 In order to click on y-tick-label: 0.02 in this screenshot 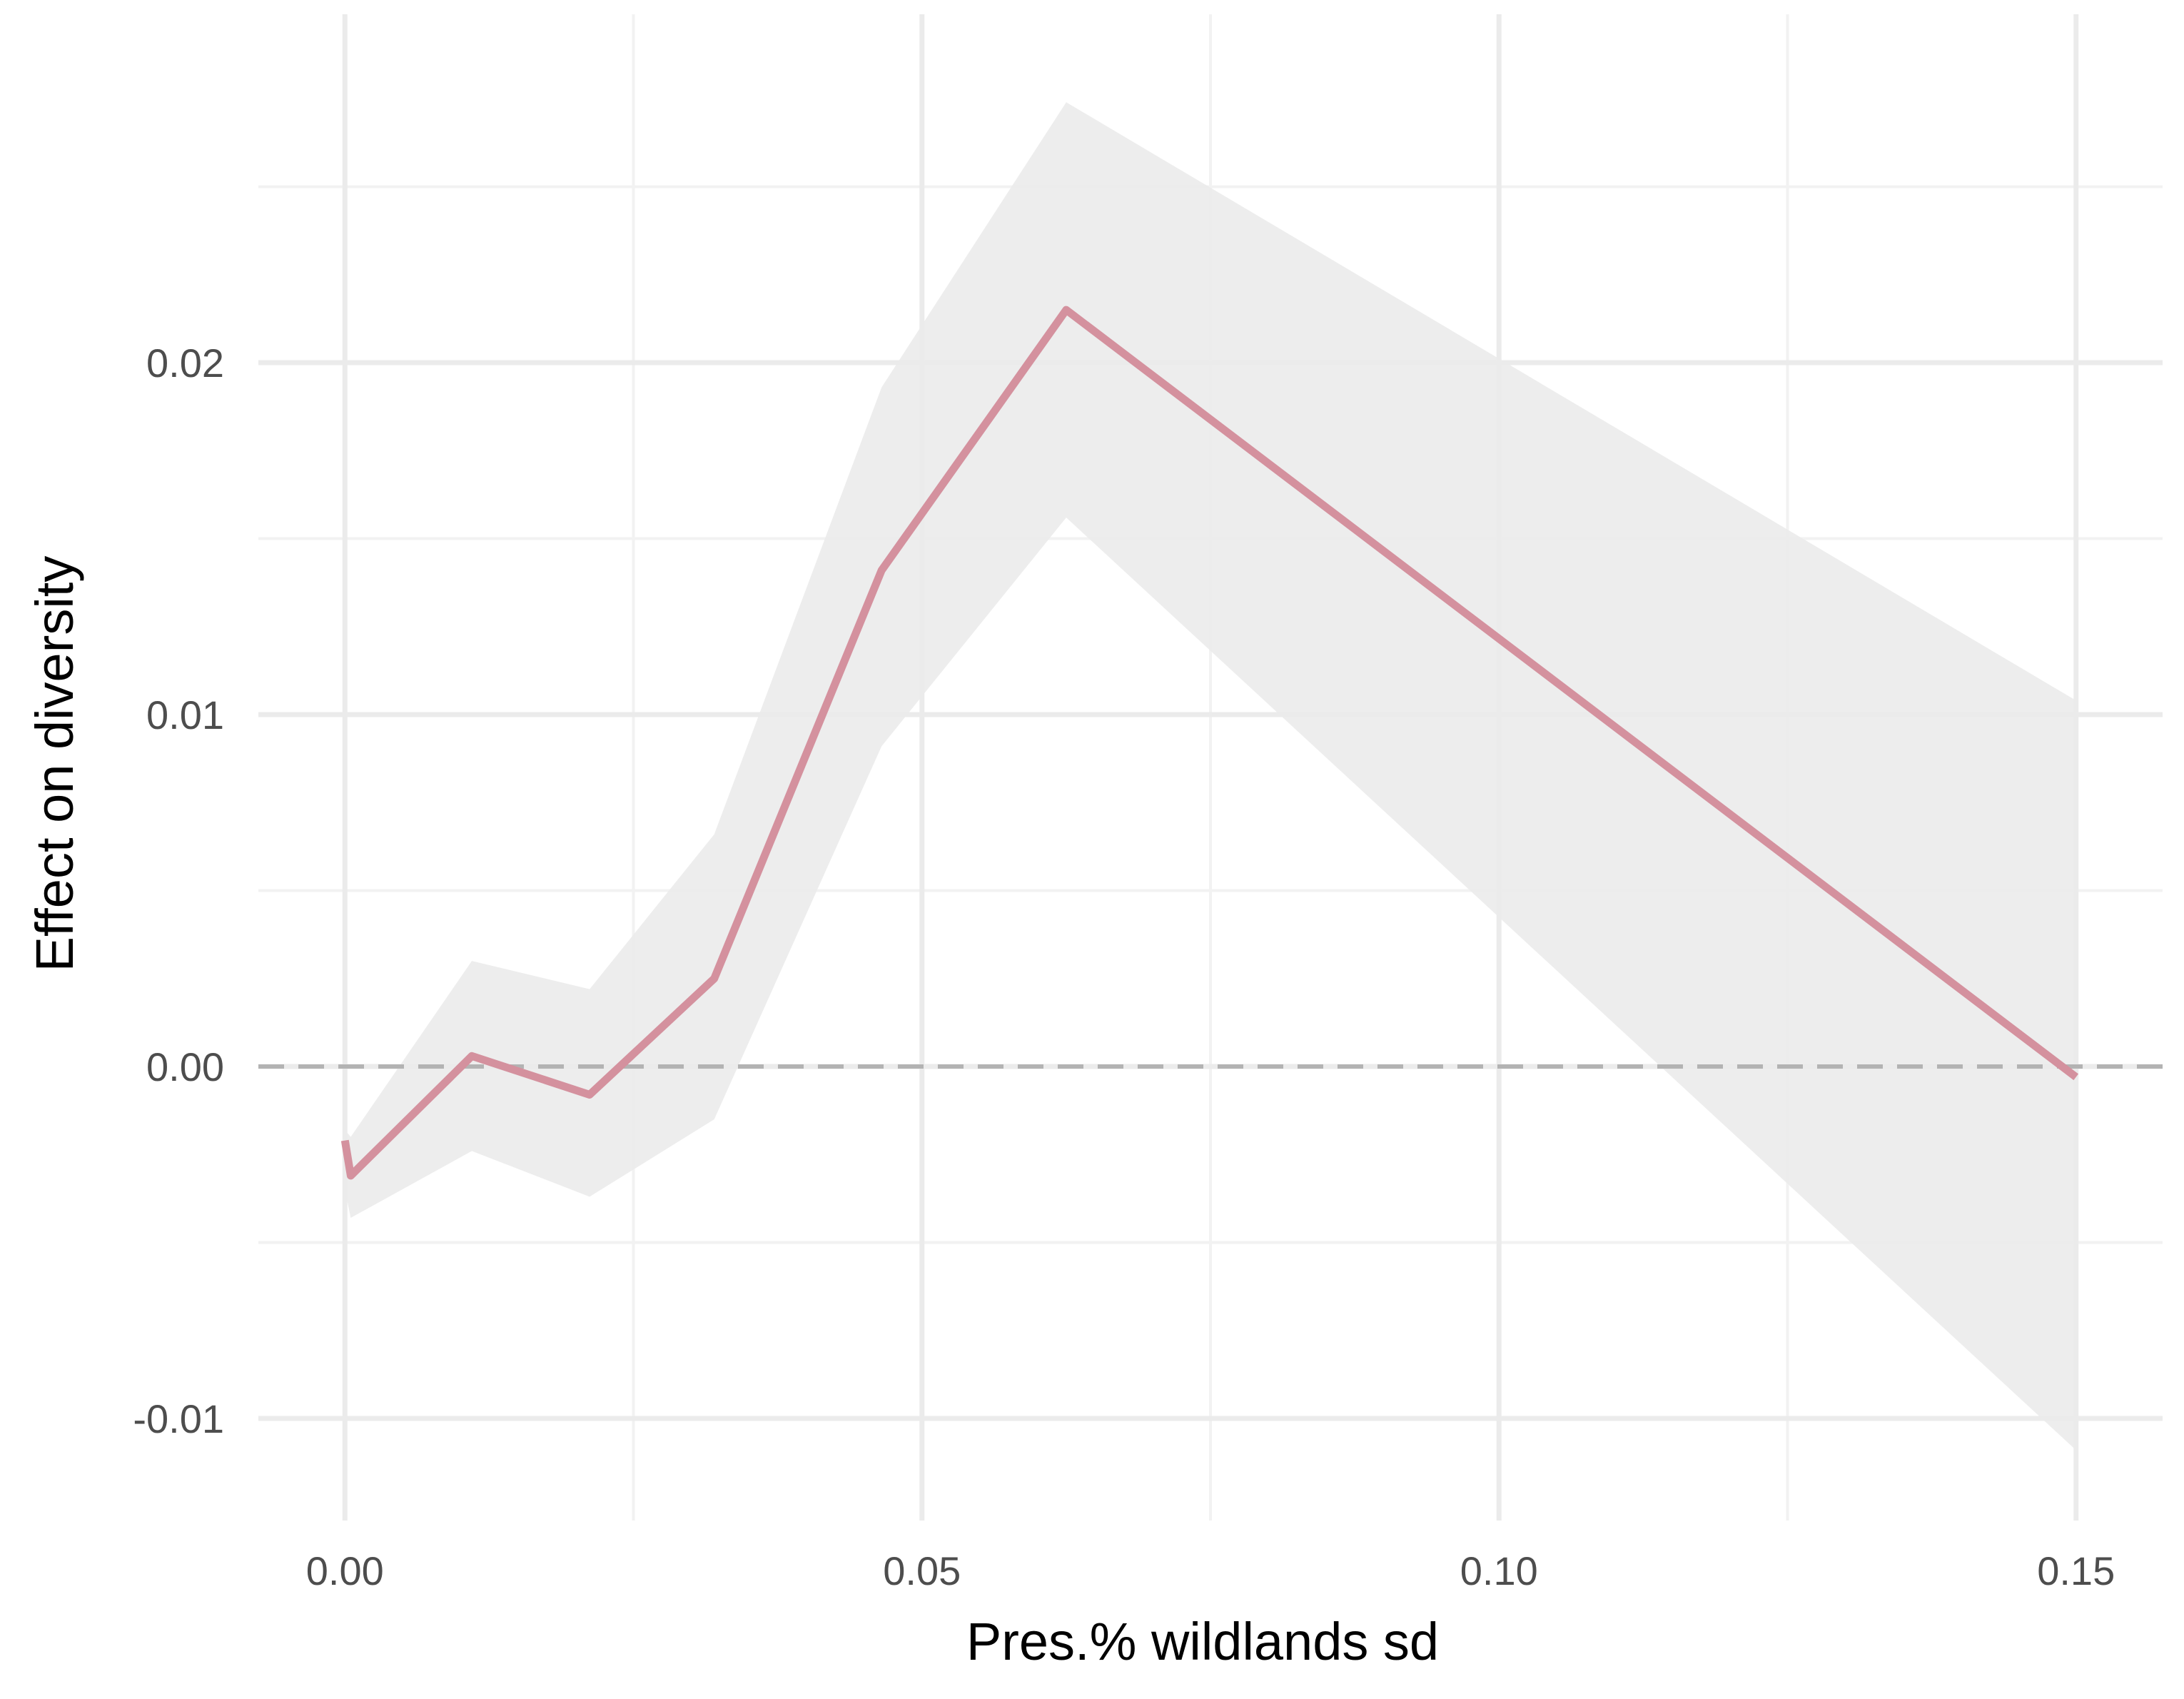, I will do `click(185, 363)`.